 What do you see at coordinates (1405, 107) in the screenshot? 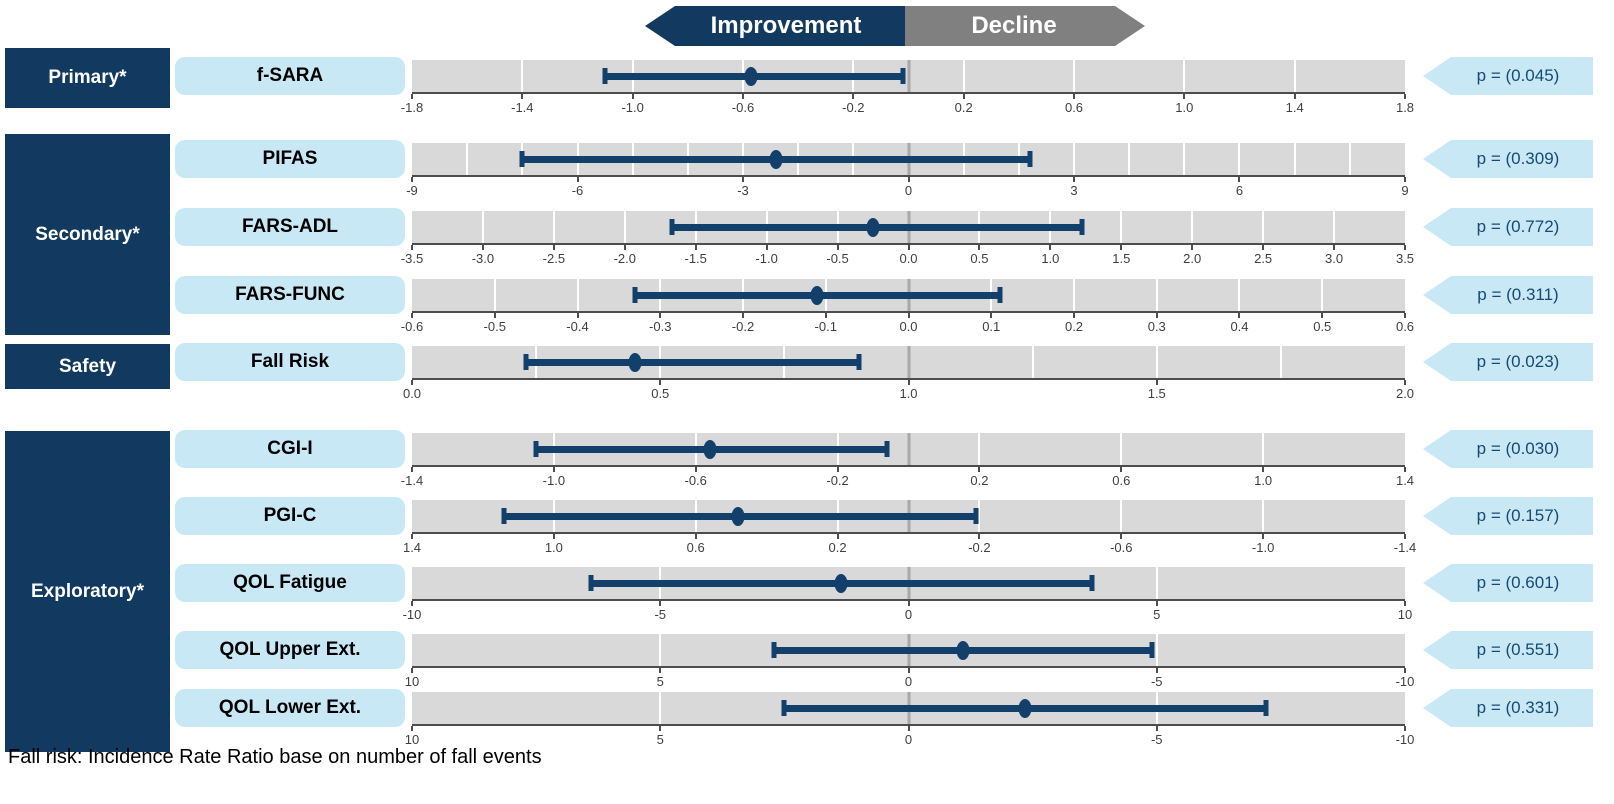
I see `axis-tick-label: 1.8` at bounding box center [1405, 107].